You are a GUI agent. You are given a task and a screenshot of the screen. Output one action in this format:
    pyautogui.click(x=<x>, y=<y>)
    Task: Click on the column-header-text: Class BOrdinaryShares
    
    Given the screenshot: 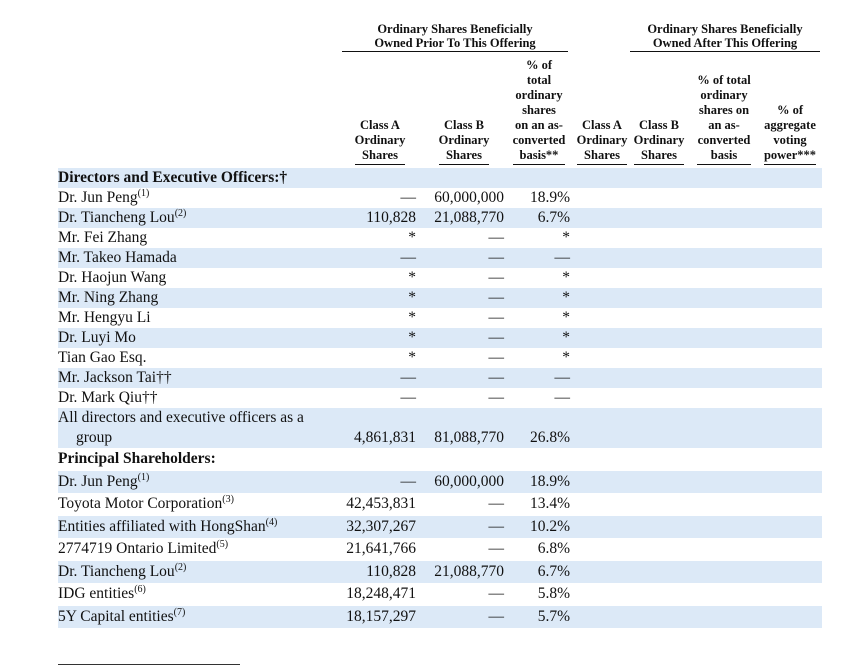 What is the action you would take?
    pyautogui.click(x=659, y=141)
    